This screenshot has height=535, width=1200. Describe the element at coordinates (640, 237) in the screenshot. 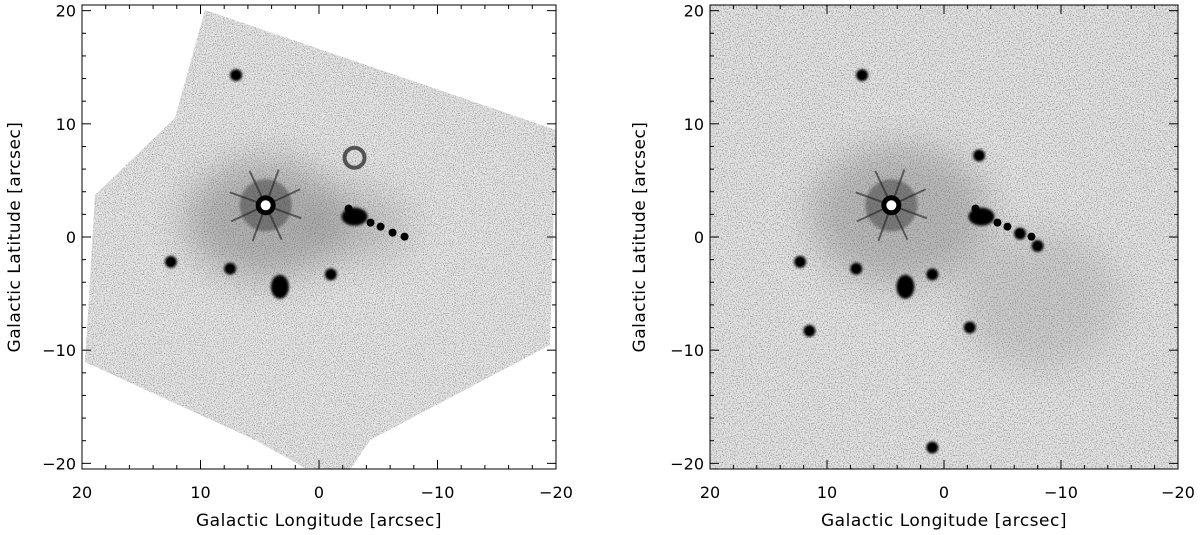

I see `right-y-axis-title: Galactic Latitude [arcsec]` at that location.